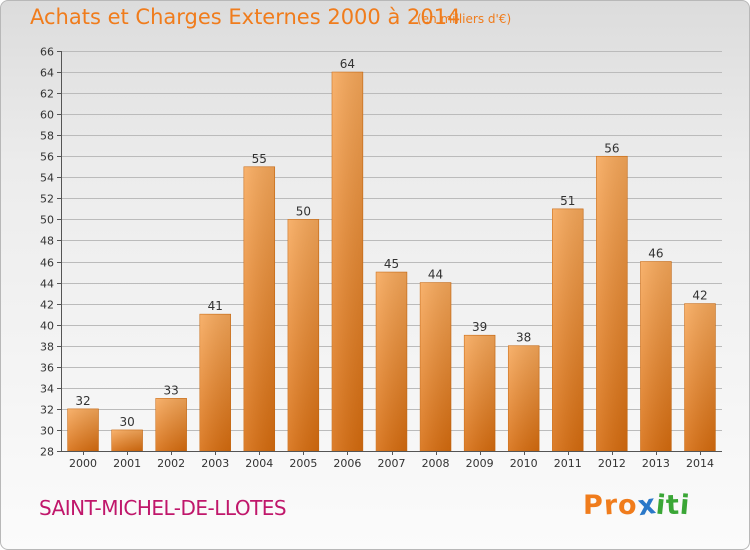 The width and height of the screenshot is (750, 550). Describe the element at coordinates (392, 463) in the screenshot. I see `x-tick-label: 2007` at that location.